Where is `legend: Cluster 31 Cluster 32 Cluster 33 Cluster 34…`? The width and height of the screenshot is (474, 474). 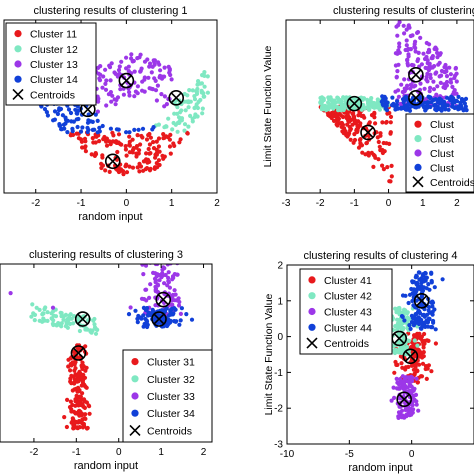 legend: Cluster 31 Cluster 32 Cluster 33 Cluster 34… is located at coordinates (167, 396).